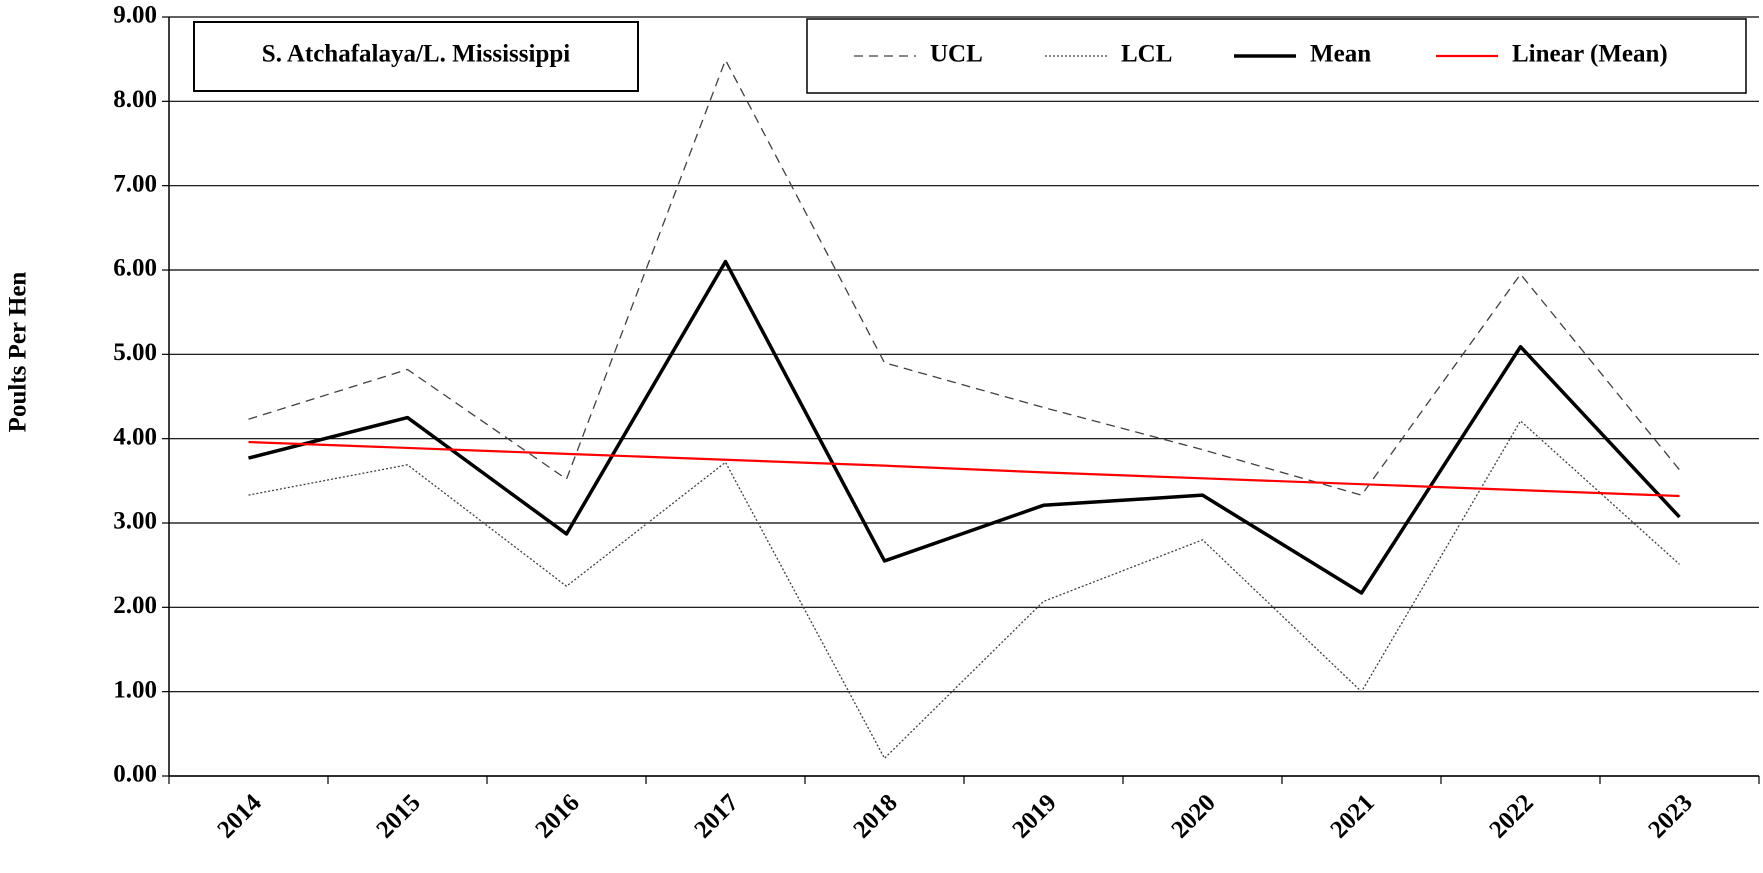 Image resolution: width=1763 pixels, height=873 pixels. Describe the element at coordinates (875, 816) in the screenshot. I see `x-tick-label: 2018` at that location.